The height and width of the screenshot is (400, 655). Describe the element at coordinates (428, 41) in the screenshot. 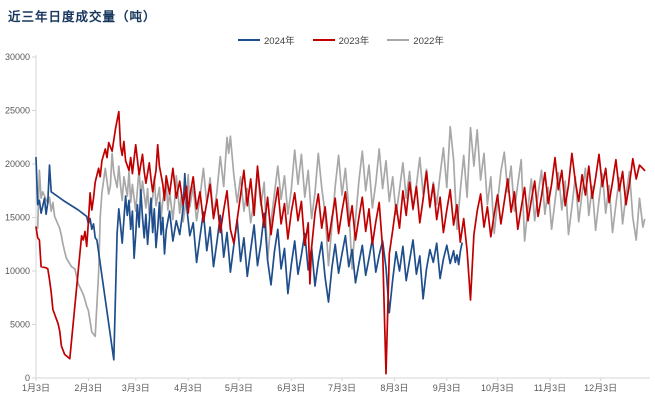

I see `legend-label-2022: 2022年` at that location.